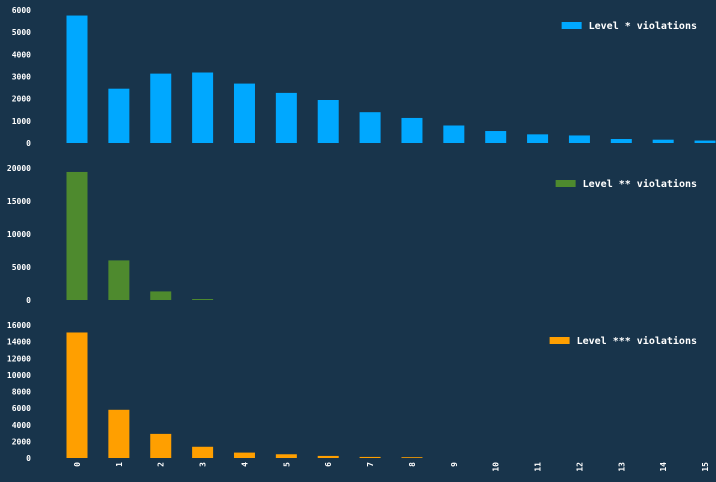 Image resolution: width=716 pixels, height=482 pixels. Describe the element at coordinates (203, 464) in the screenshot. I see `x-tick-label: 3` at that location.